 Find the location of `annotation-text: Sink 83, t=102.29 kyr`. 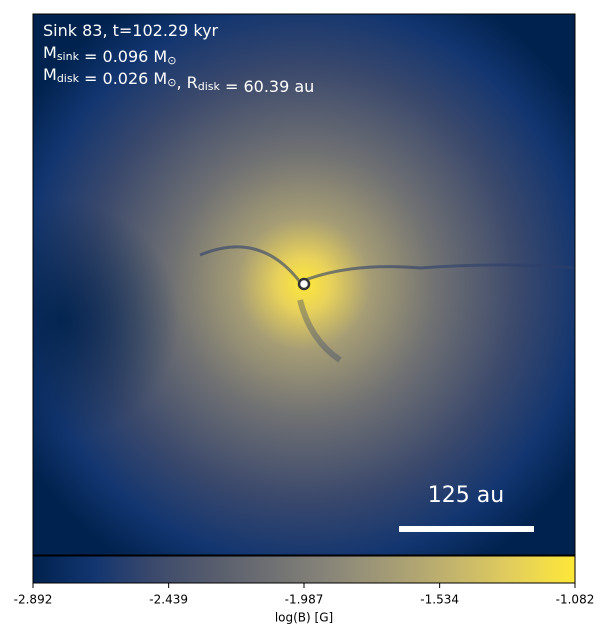

annotation-text: Sink 83, t=102.29 kyr is located at coordinates (131, 30).